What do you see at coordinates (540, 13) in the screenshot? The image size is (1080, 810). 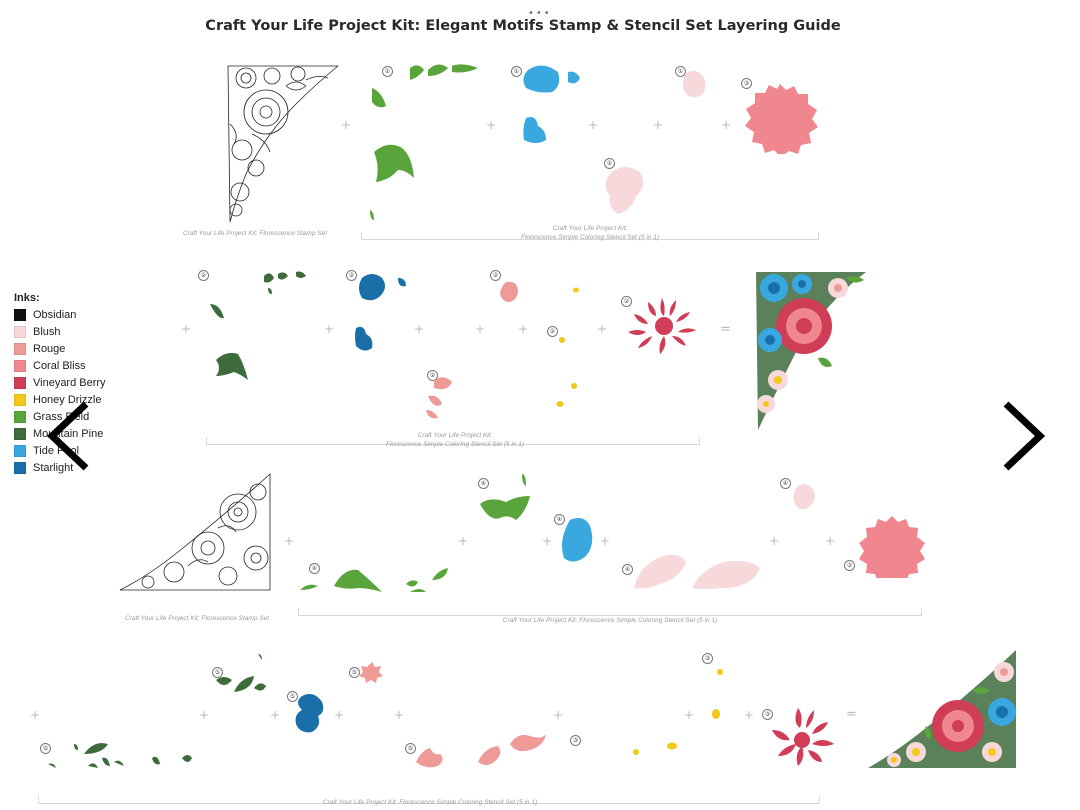 I see `window-menu-dots: •••` at bounding box center [540, 13].